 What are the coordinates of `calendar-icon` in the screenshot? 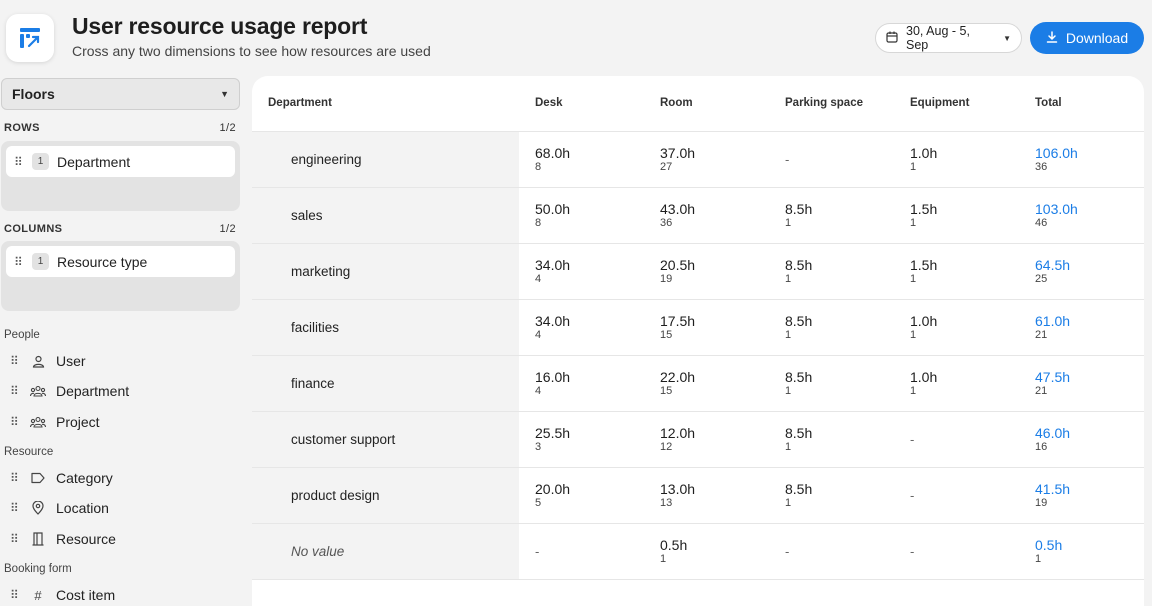 It's located at (892, 38).